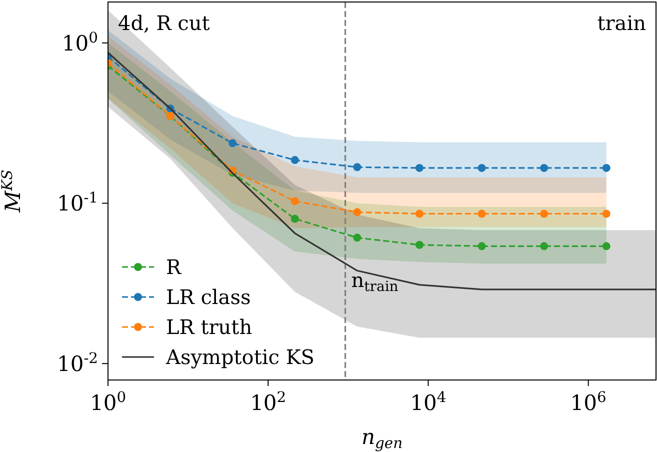 Image resolution: width=657 pixels, height=452 pixels. Describe the element at coordinates (108, 401) in the screenshot. I see `x-tick-label: 10$^{0}$` at that location.